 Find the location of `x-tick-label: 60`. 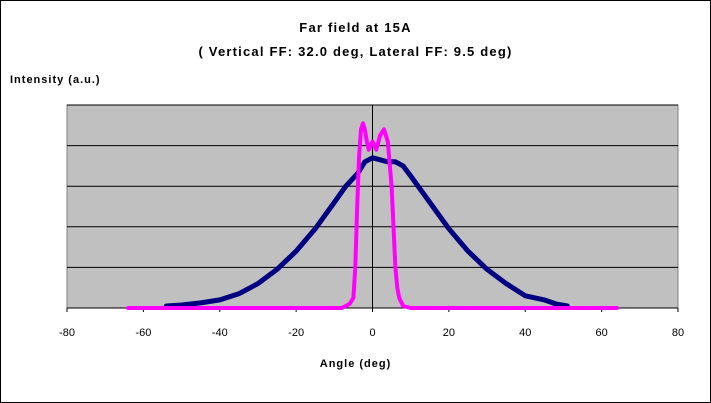

x-tick-label: 60 is located at coordinates (602, 333).